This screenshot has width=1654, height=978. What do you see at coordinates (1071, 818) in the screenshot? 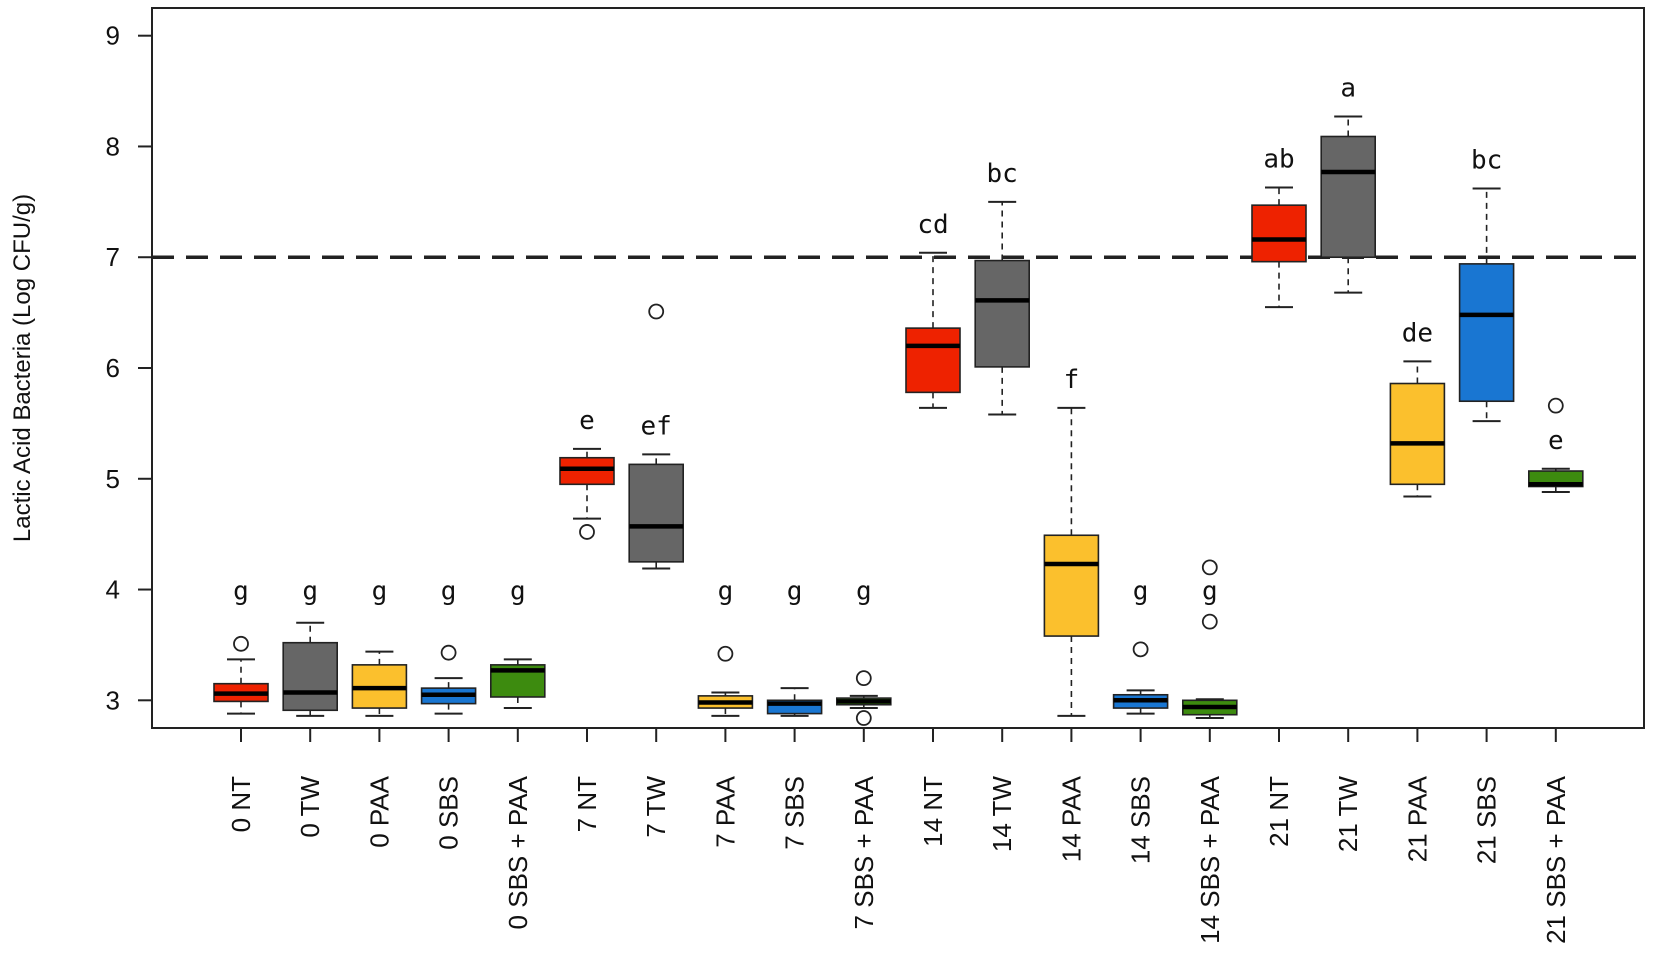
I see `x-category-label: 14 PAA` at bounding box center [1071, 818].